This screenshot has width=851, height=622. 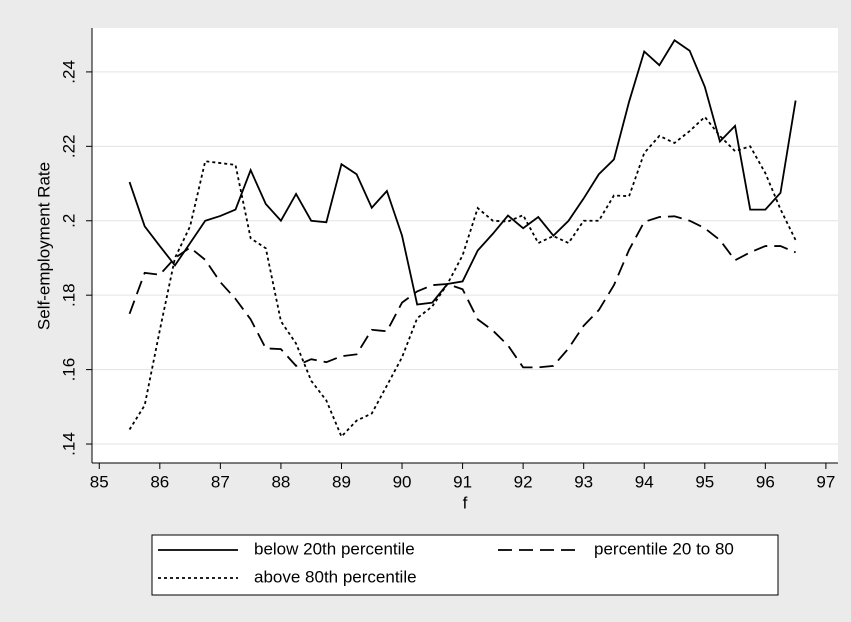 I want to click on x-tick-label: 89, so click(x=341, y=481).